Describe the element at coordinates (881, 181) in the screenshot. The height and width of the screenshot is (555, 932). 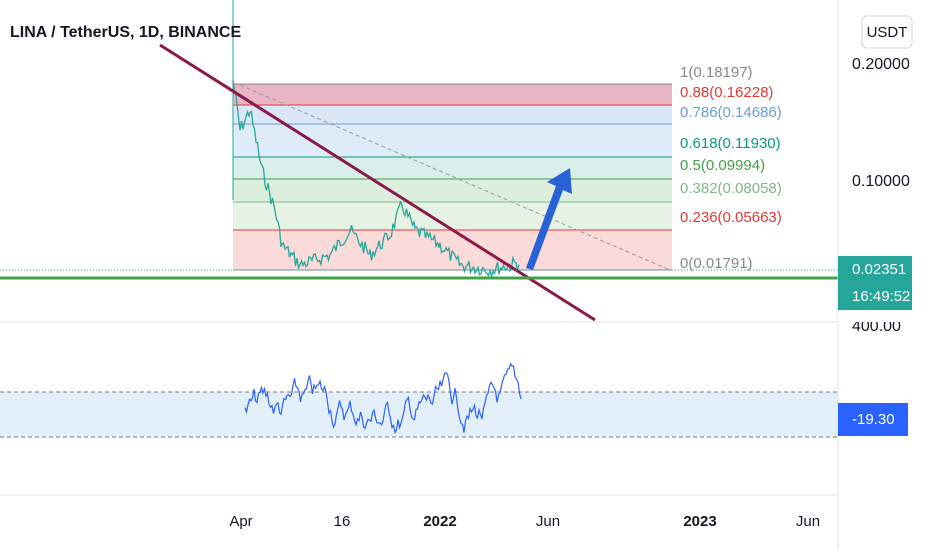
I see `price-label: 0.10000` at that location.